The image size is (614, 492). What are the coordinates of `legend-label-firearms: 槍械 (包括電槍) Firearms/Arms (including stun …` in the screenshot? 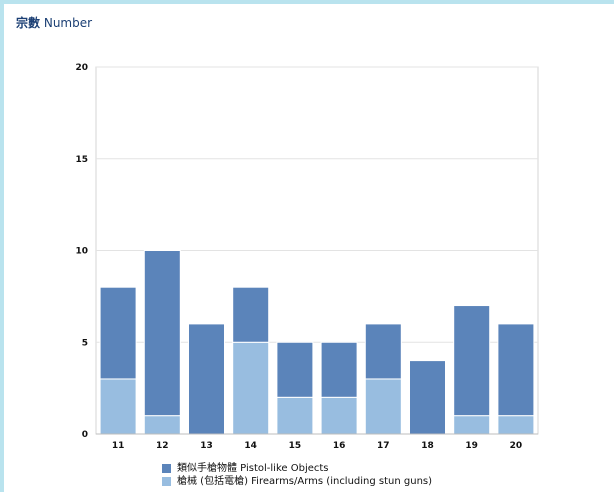 It's located at (305, 481).